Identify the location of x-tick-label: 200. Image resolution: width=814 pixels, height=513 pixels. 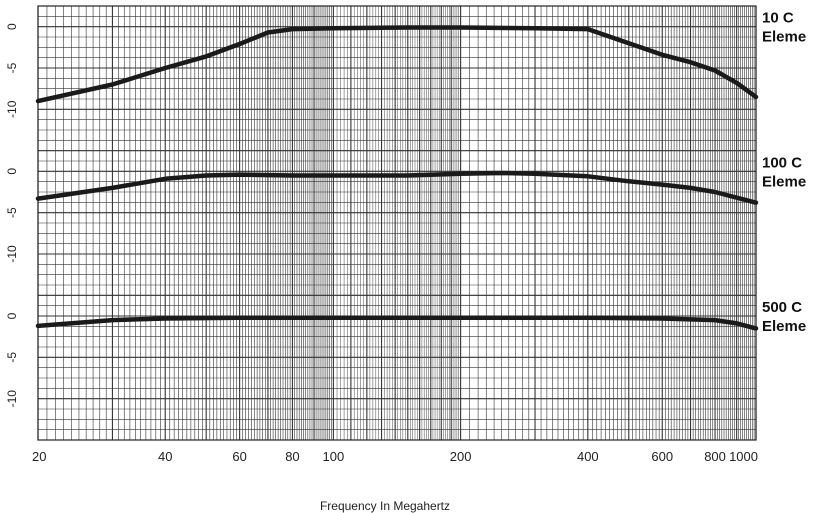
(461, 456).